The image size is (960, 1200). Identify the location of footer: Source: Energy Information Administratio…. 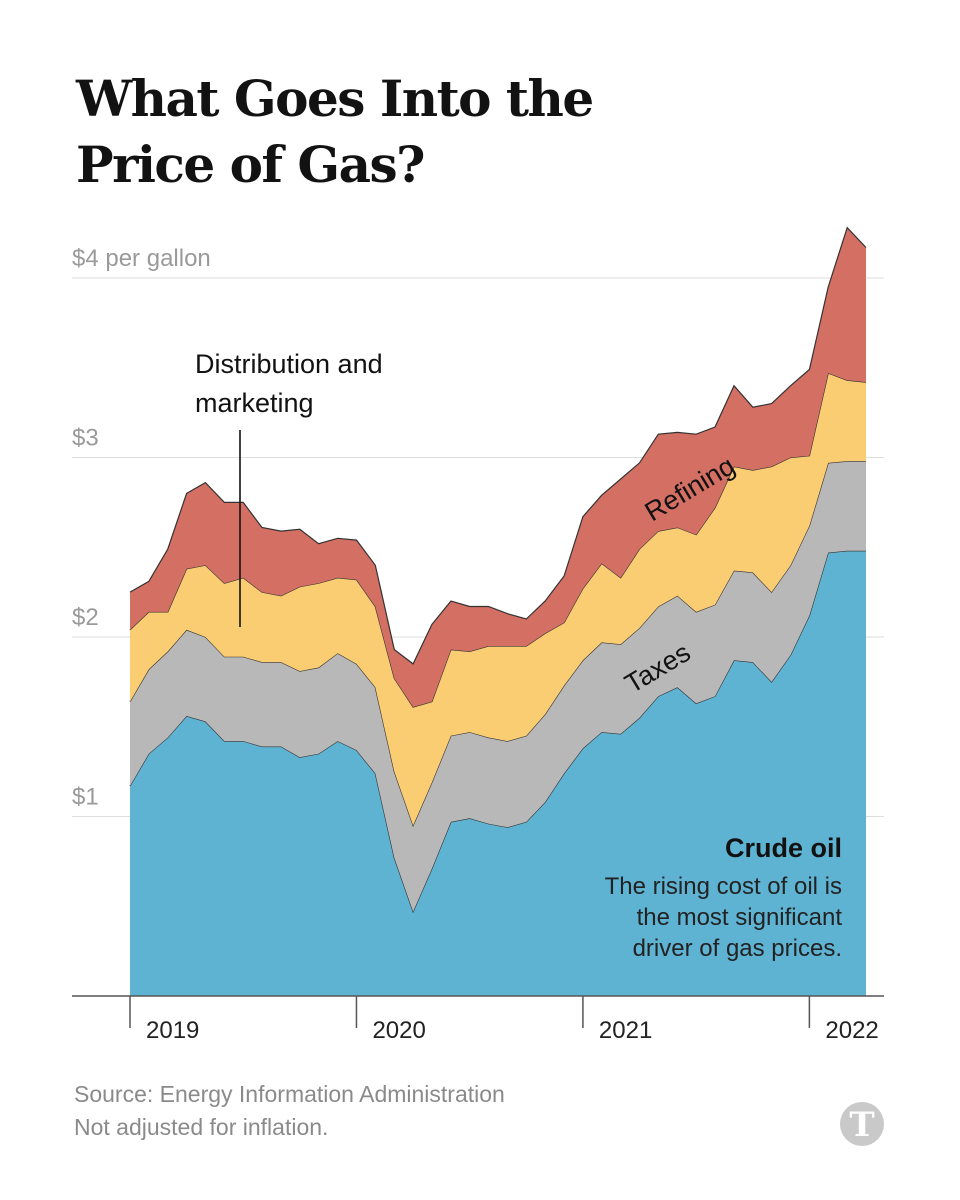
(289, 1111).